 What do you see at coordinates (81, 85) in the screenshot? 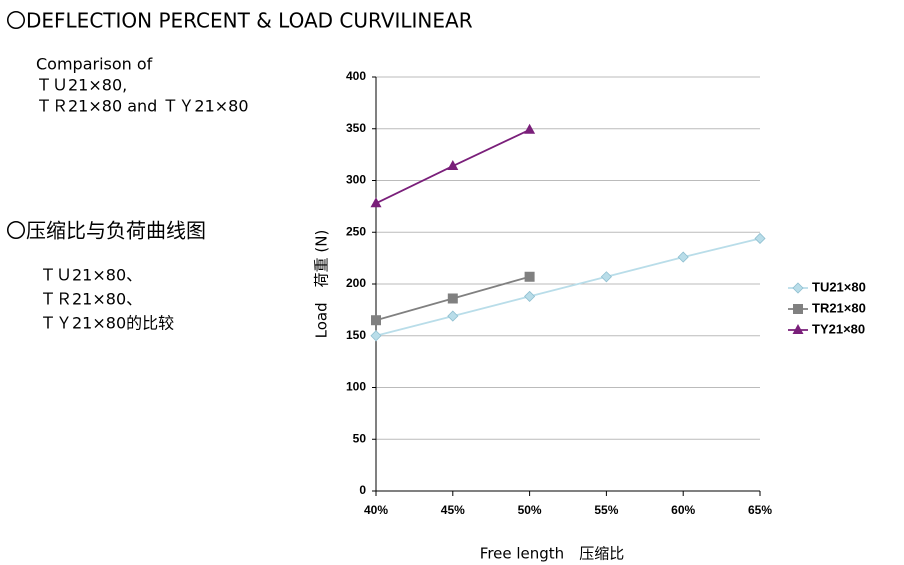
I see `note-line: ＴＵ21×80,` at bounding box center [81, 85].